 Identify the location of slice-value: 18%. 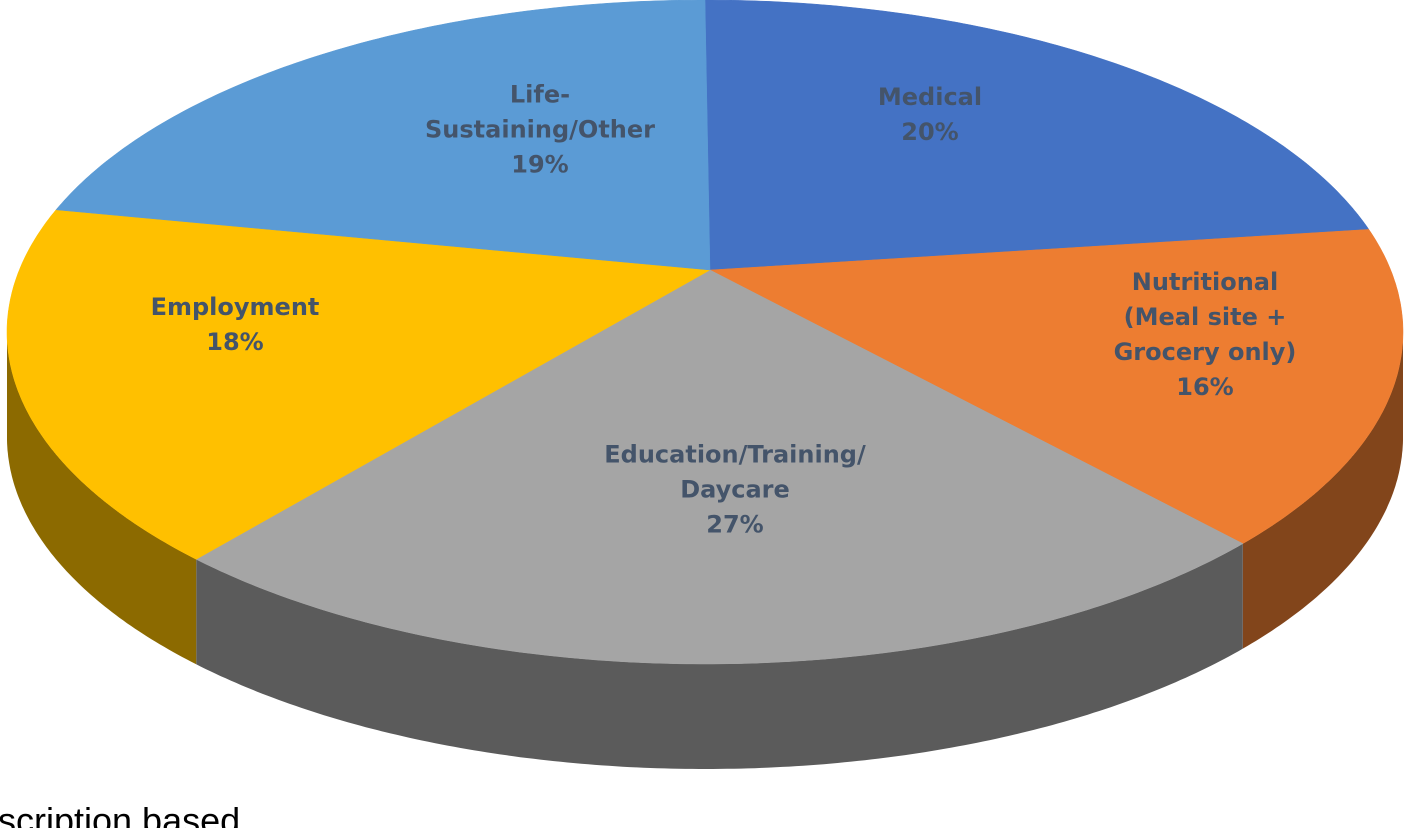
(235, 342).